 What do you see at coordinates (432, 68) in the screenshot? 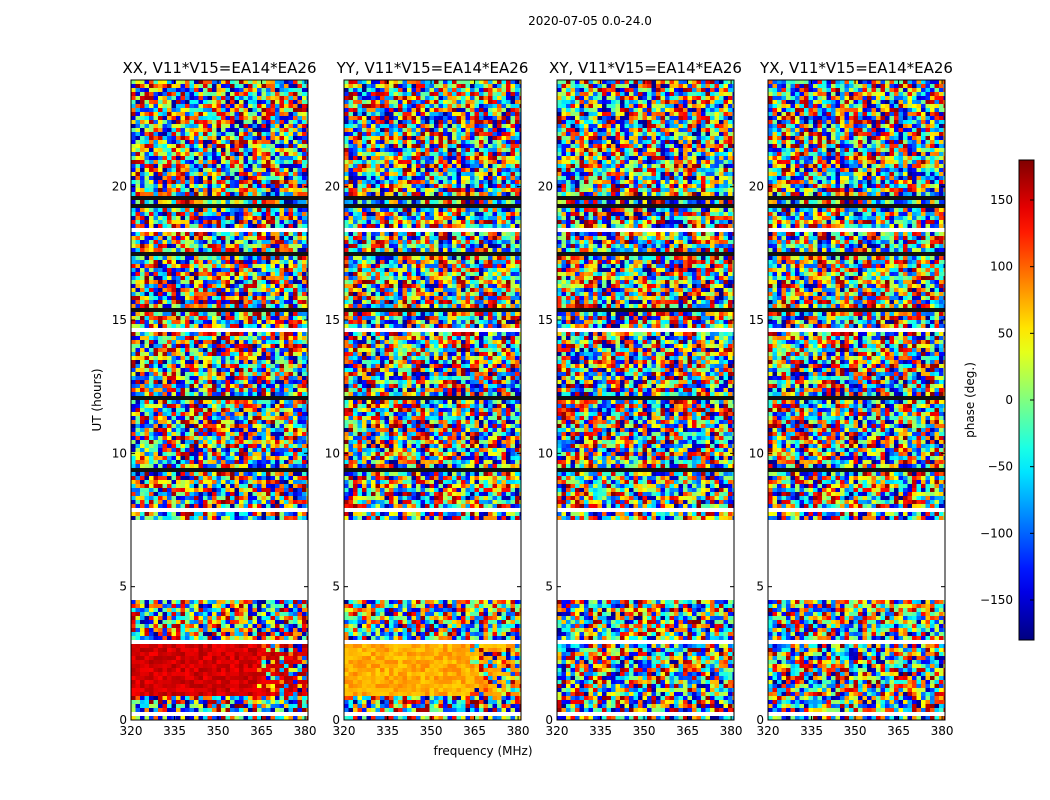
I see `panel-title: YY, V11*V15=EA14*EA26` at bounding box center [432, 68].